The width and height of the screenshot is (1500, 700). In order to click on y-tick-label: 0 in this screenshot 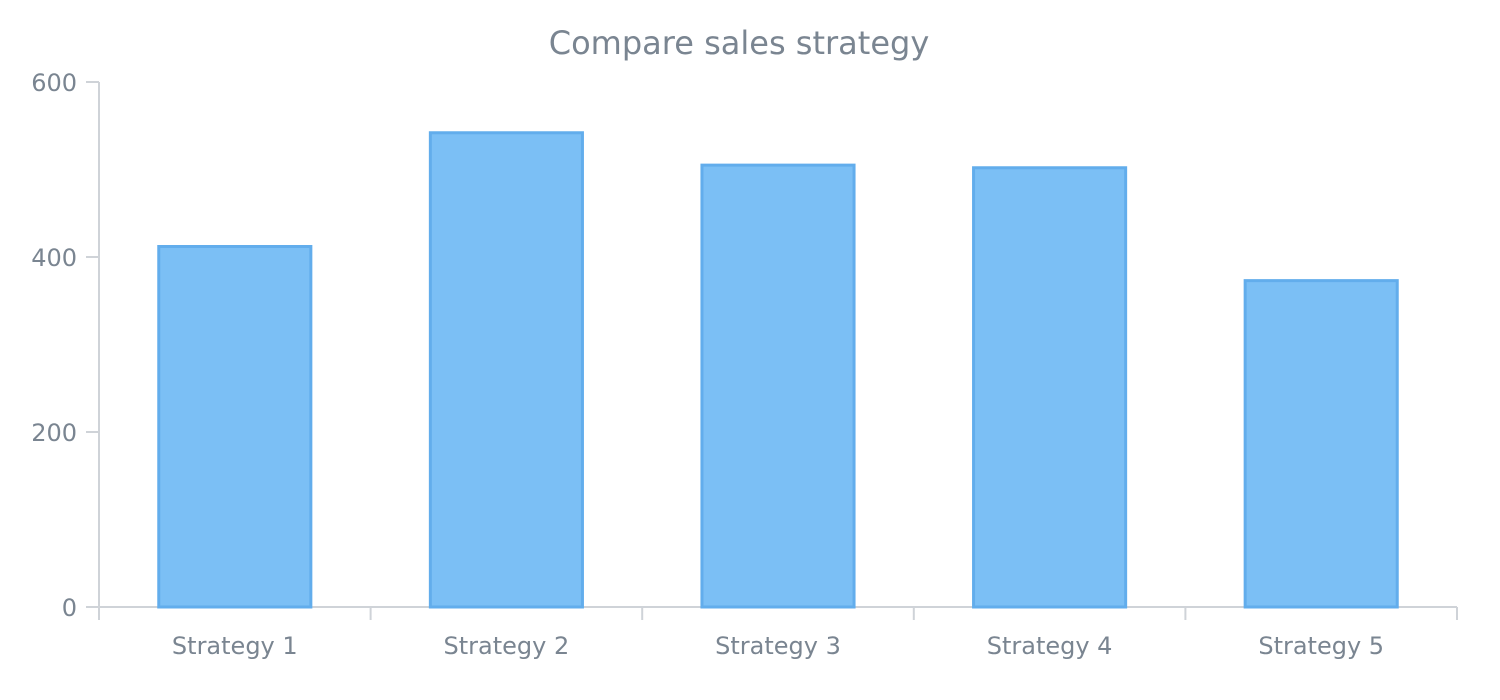, I will do `click(69, 608)`.